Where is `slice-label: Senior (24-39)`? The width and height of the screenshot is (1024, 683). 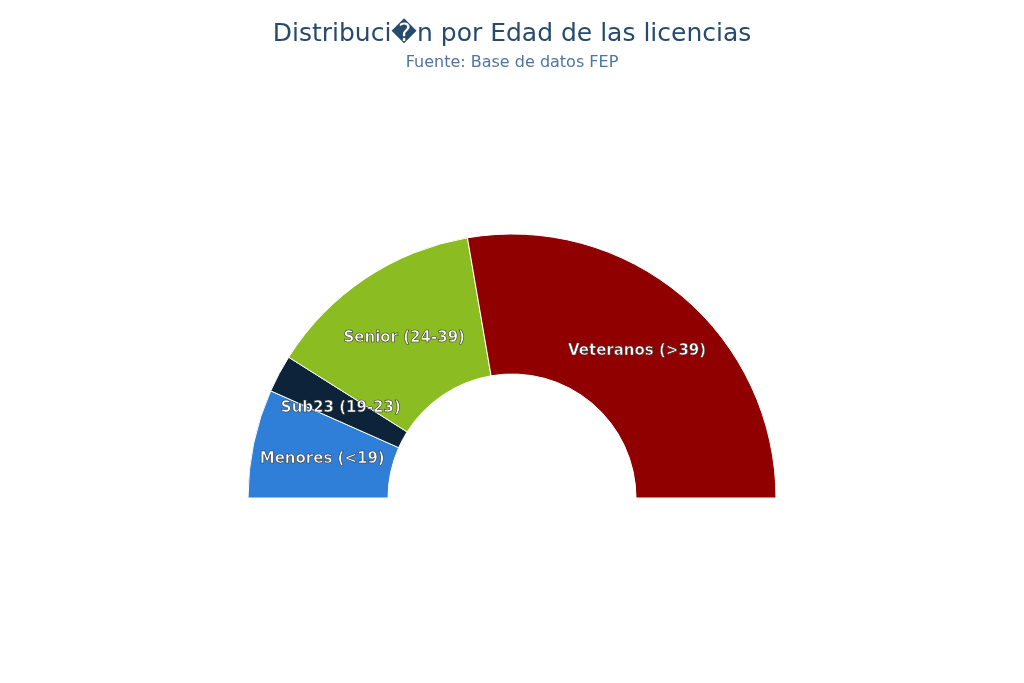
slice-label: Senior (24-39) is located at coordinates (404, 336).